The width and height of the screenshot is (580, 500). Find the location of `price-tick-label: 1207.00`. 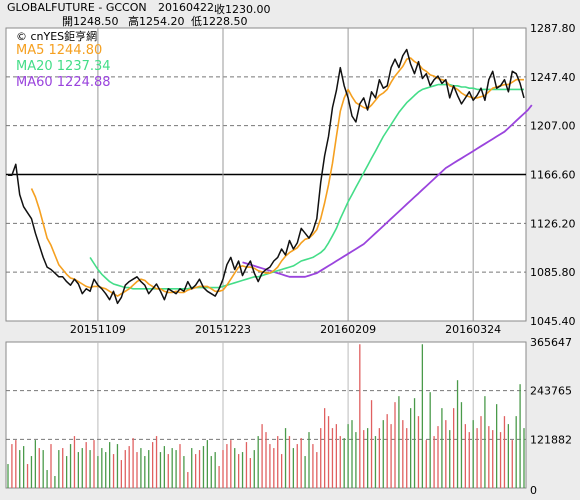

price-tick-label: 1207.00 is located at coordinates (553, 126).